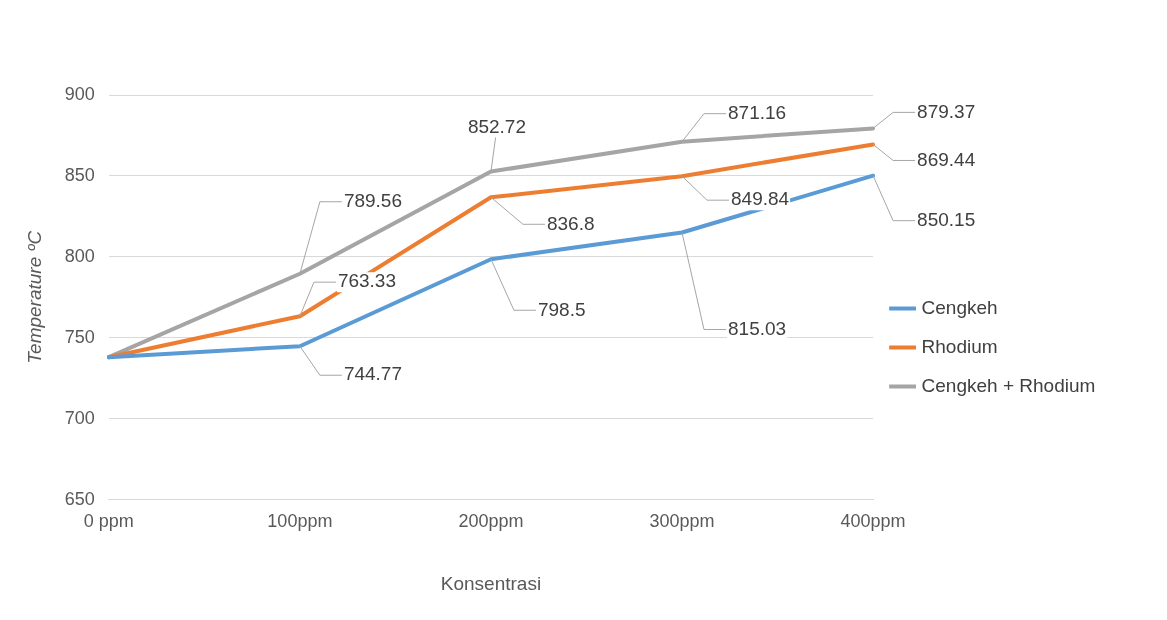  What do you see at coordinates (975, 307) in the screenshot?
I see `legend-label: Cengkeh` at bounding box center [975, 307].